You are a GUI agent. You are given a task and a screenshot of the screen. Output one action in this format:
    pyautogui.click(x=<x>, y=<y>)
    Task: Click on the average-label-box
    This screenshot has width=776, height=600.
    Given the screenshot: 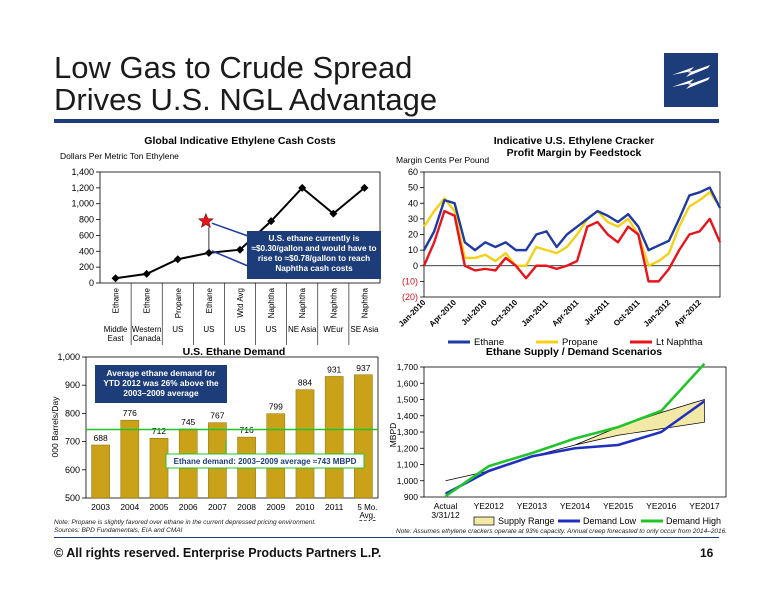 What is the action you would take?
    pyautogui.click(x=265, y=461)
    